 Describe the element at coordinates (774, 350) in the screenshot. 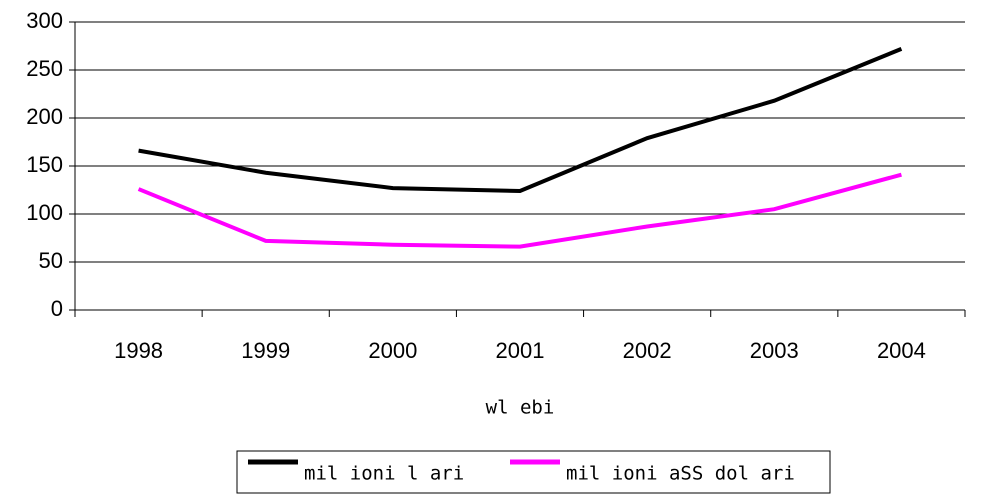

I see `x-tick-label: 2003` at that location.